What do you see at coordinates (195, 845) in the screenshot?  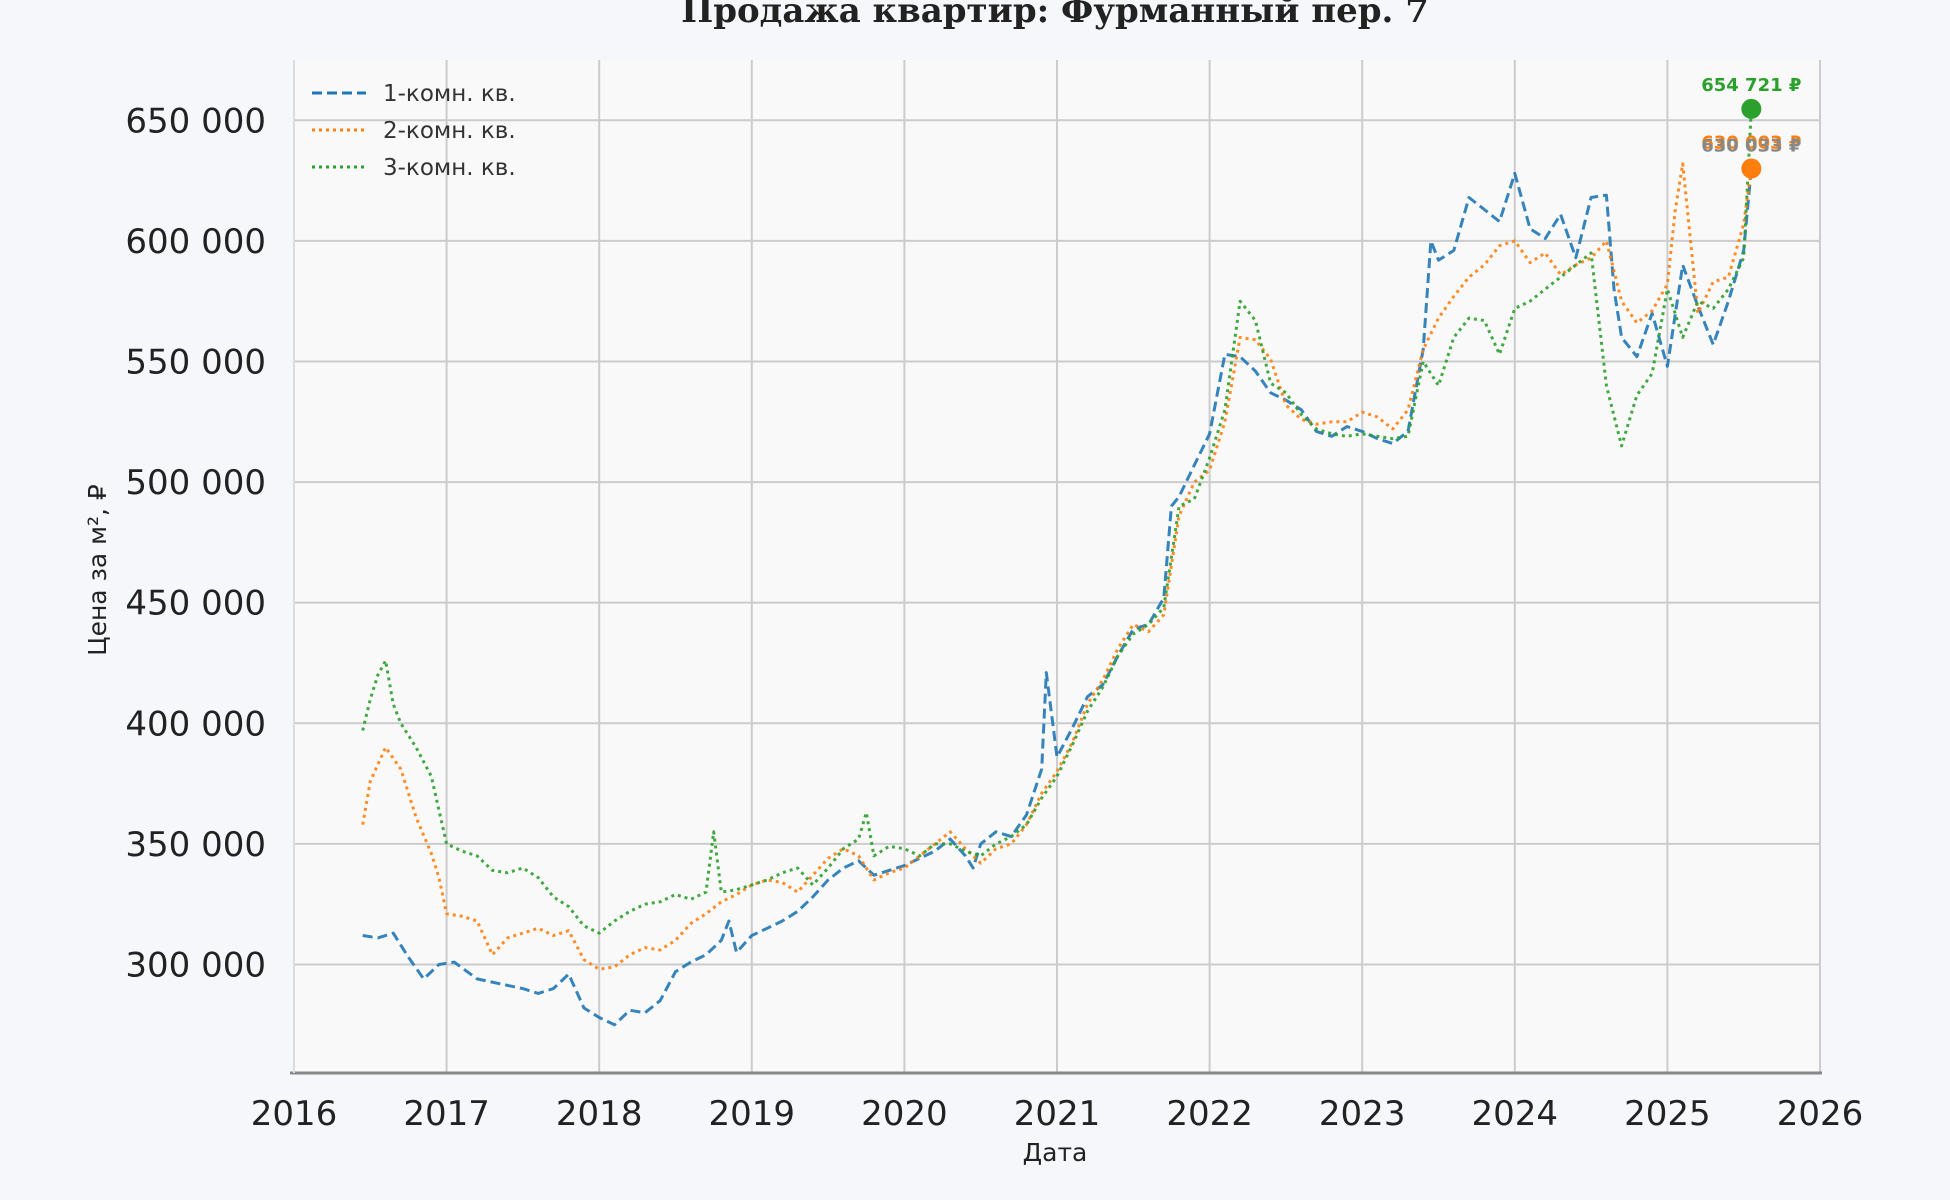 I see `y-tick-label: 350 000` at bounding box center [195, 845].